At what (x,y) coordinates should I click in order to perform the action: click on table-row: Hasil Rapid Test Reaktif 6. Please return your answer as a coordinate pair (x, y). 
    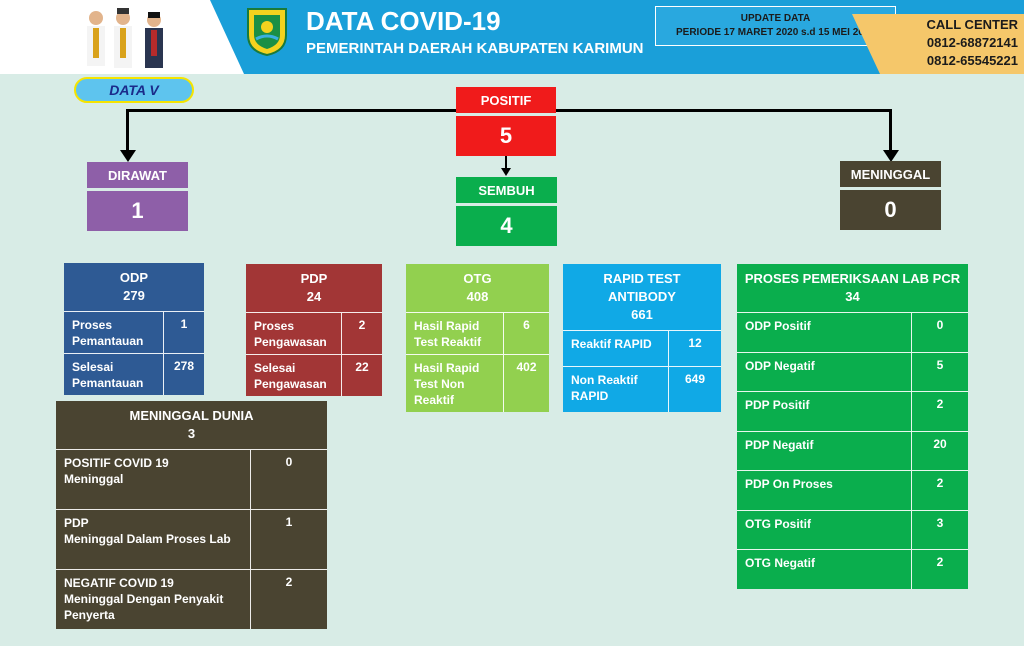
    Looking at the image, I should click on (477, 333).